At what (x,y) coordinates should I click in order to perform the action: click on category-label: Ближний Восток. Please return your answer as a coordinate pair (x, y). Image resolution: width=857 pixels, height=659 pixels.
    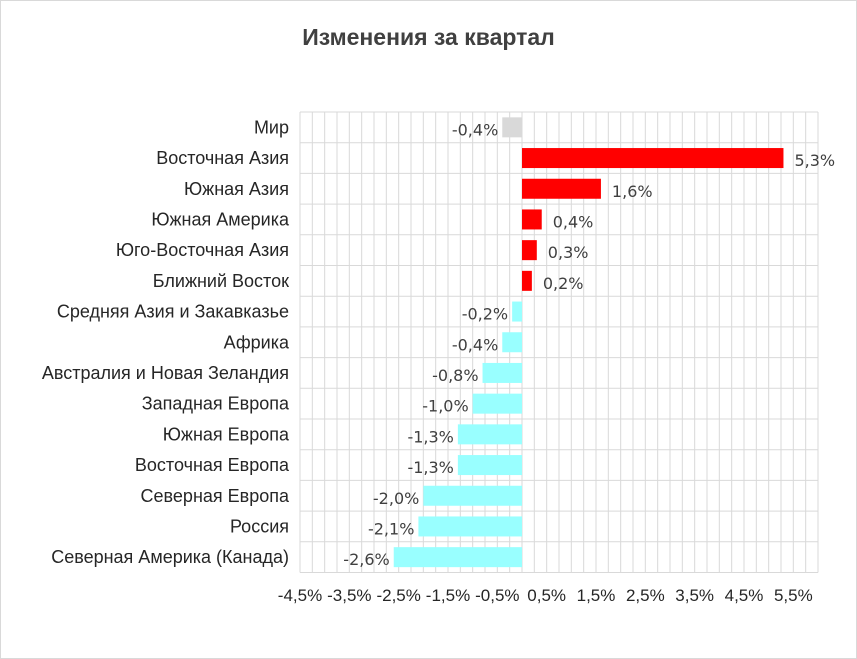
    Looking at the image, I should click on (221, 281).